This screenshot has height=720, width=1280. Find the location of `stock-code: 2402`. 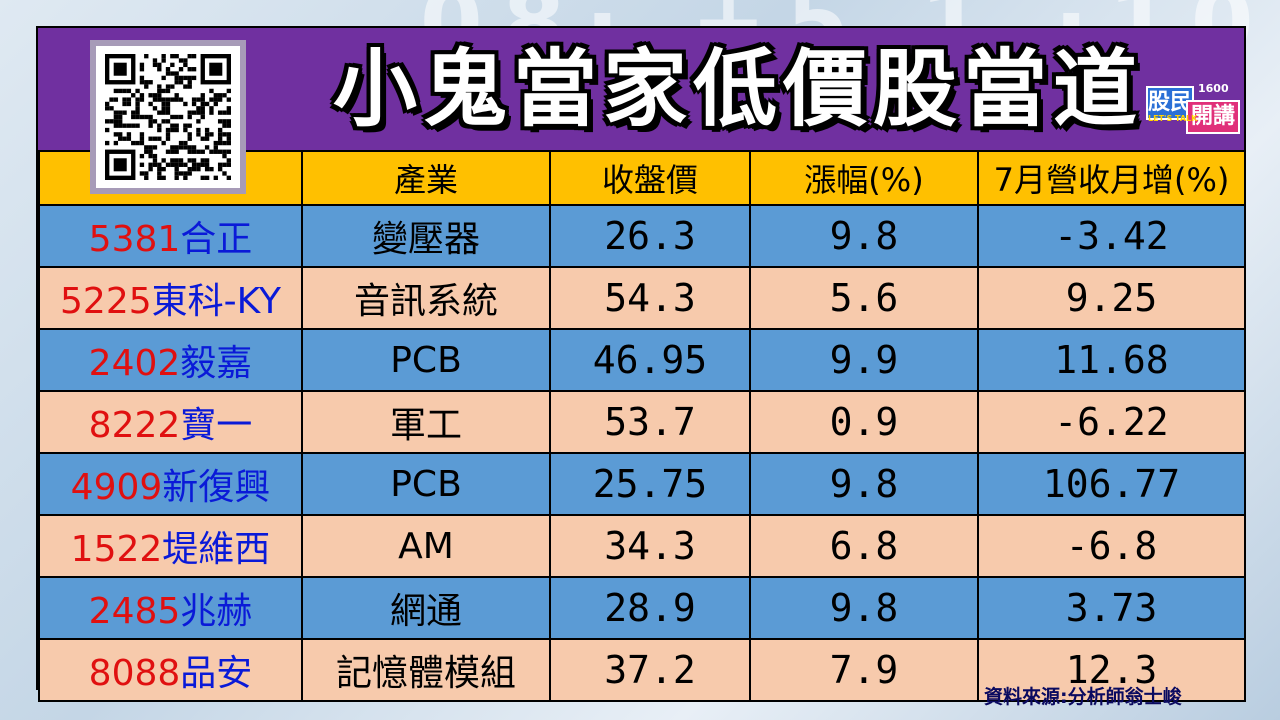

stock-code: 2402 is located at coordinates (134, 363).